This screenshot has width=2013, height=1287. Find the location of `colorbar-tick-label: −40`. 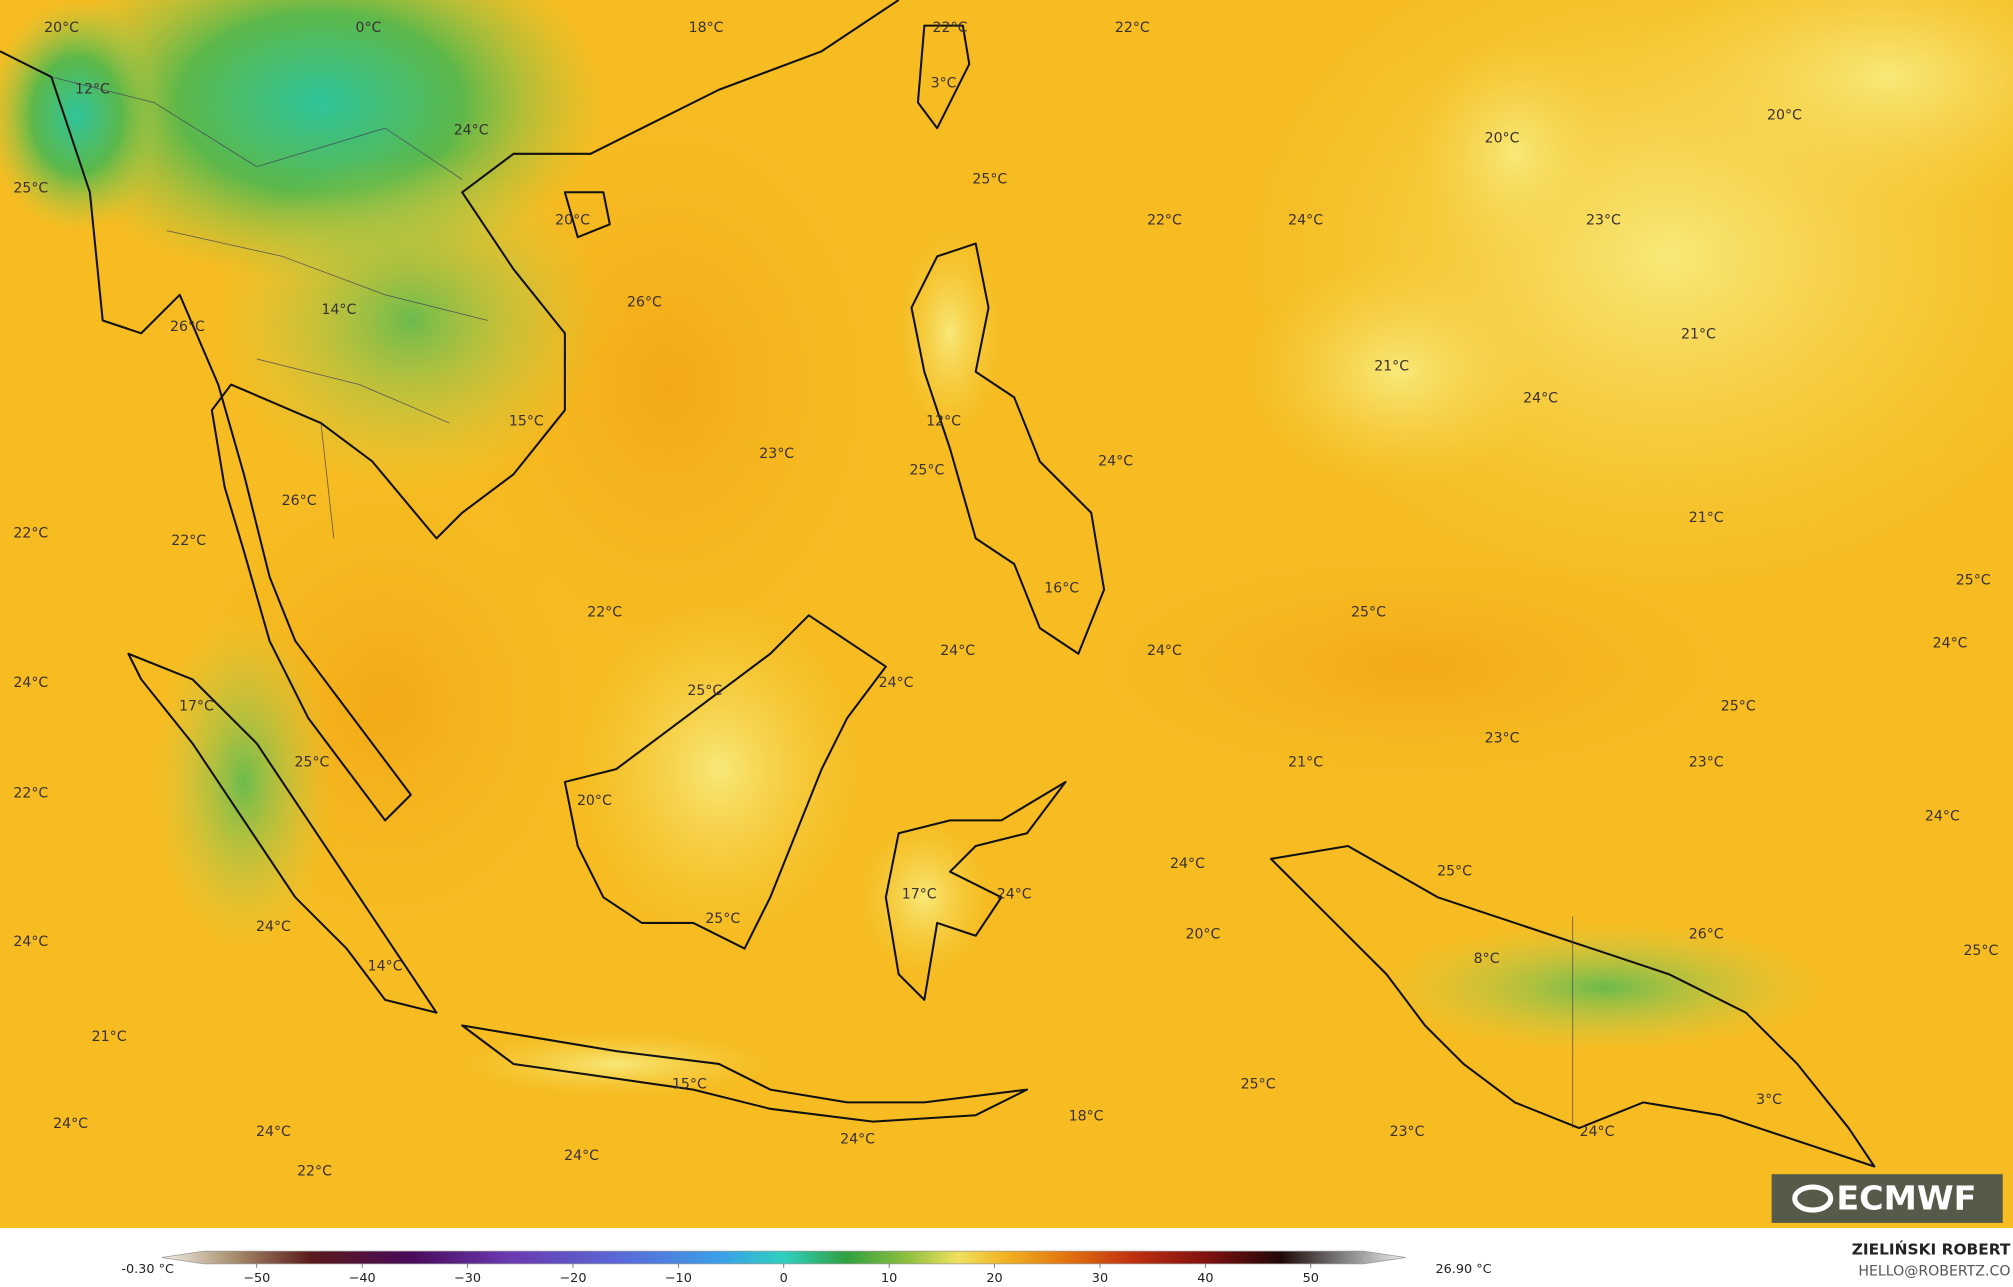

colorbar-tick-label: −40 is located at coordinates (362, 1278).